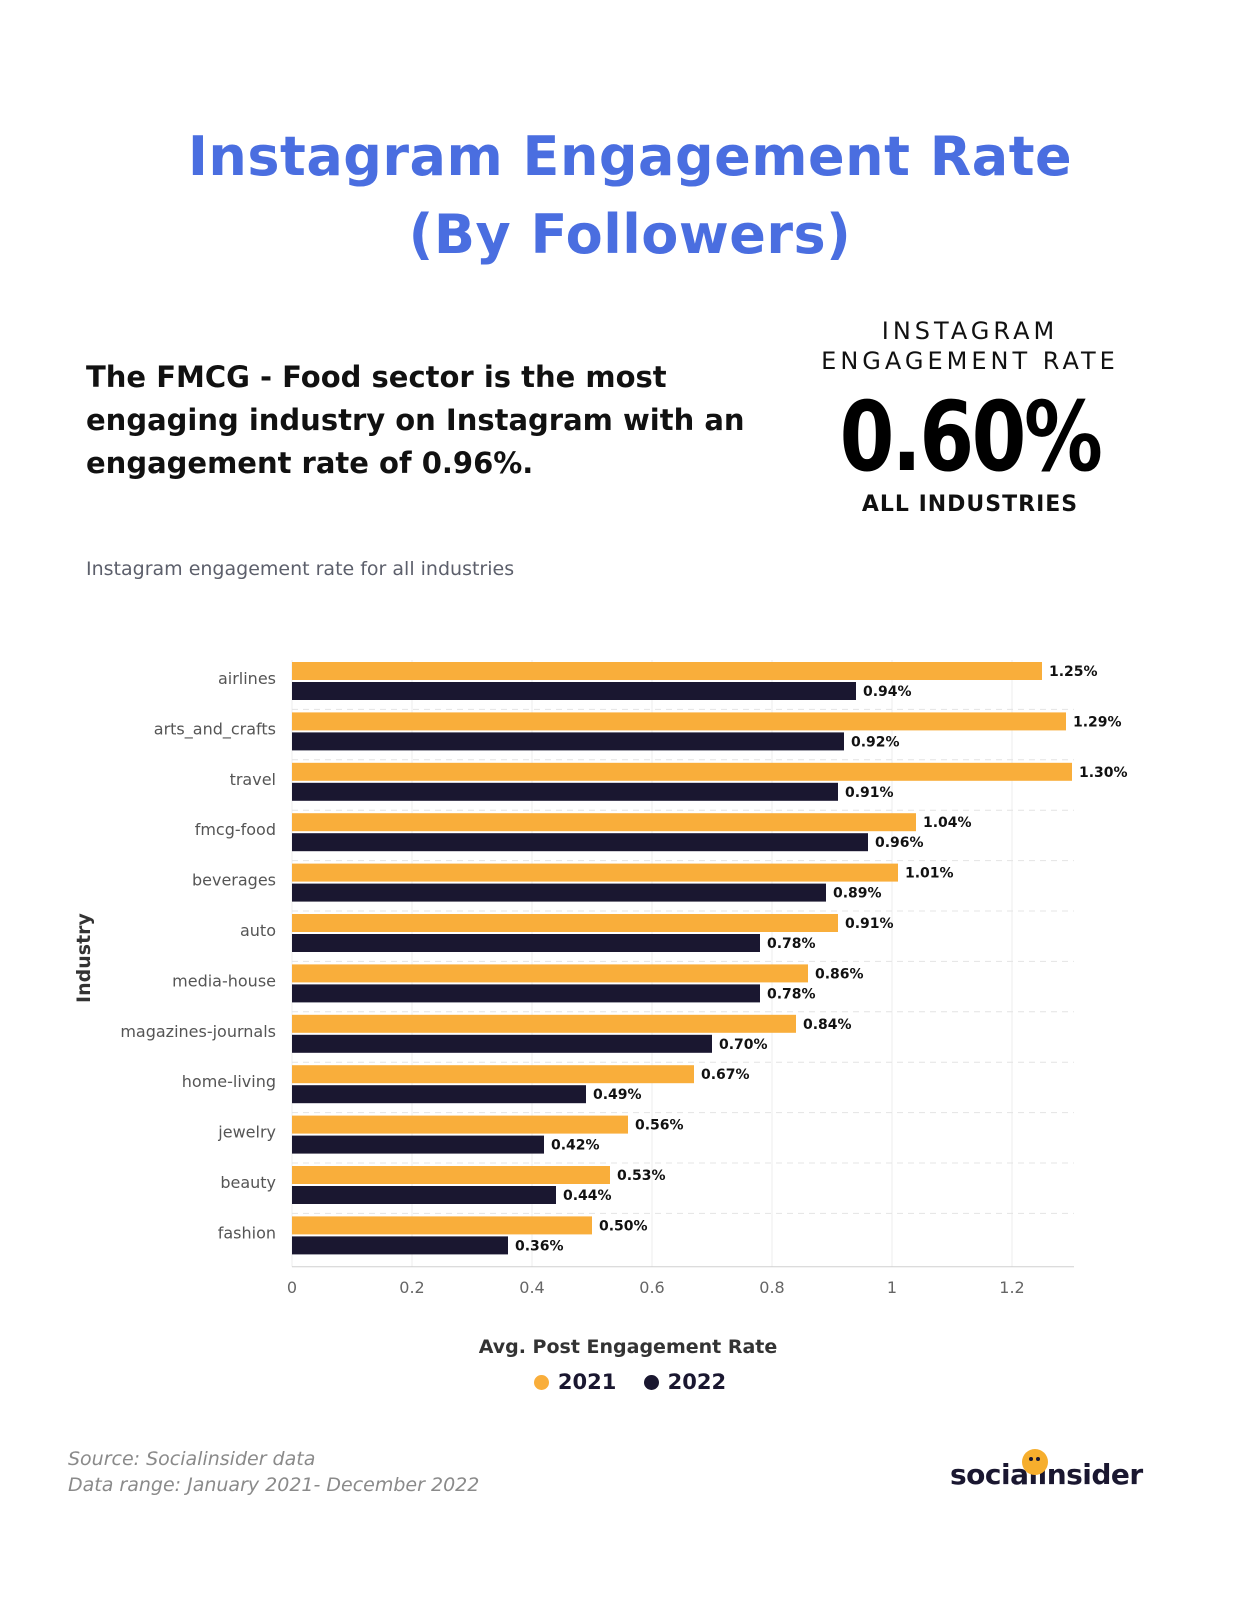 Image resolution: width=1260 pixels, height=1600 pixels. Describe the element at coordinates (248, 1182) in the screenshot. I see `category-label: beauty` at that location.